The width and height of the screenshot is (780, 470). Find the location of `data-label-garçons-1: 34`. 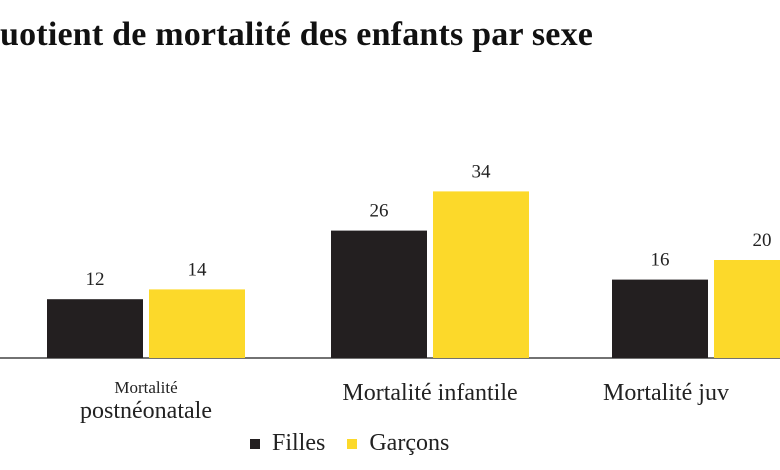

data-label-garçons-1: 34 is located at coordinates (482, 171).